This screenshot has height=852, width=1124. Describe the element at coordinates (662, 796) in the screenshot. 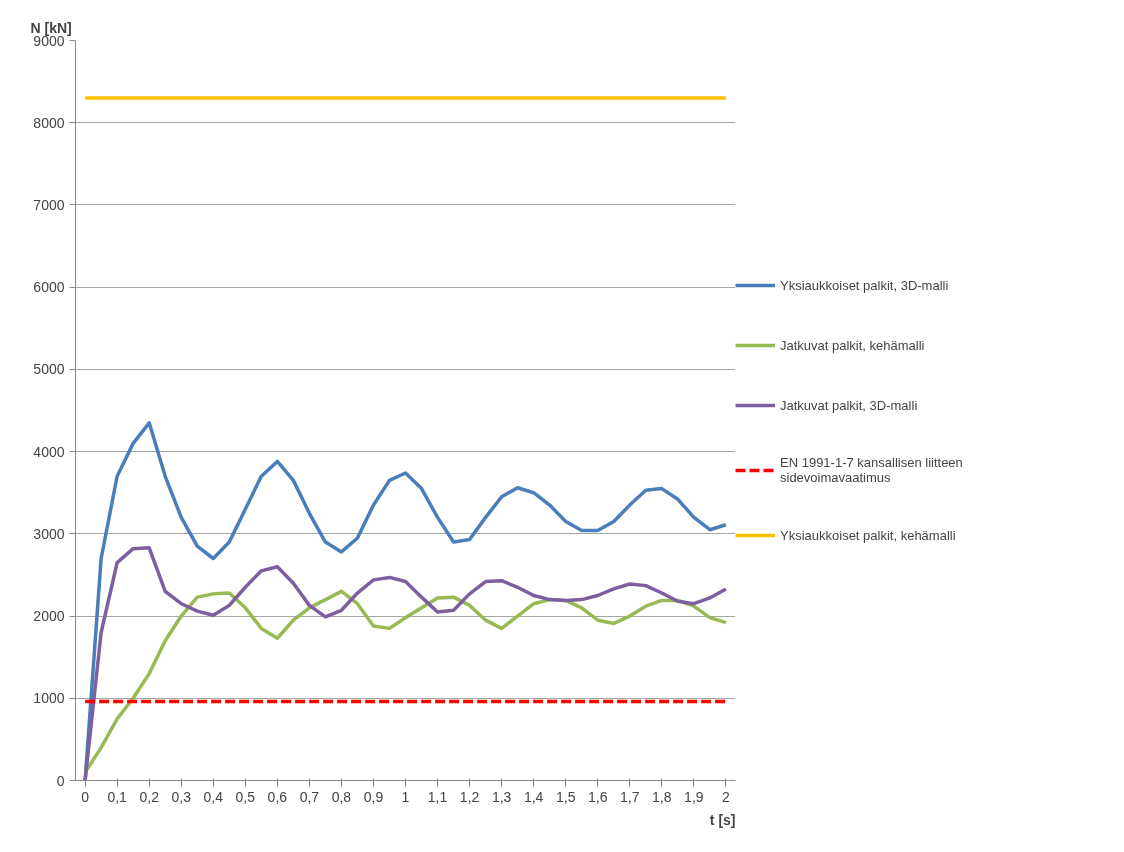

I see `x-tick-label: 1,8` at that location.